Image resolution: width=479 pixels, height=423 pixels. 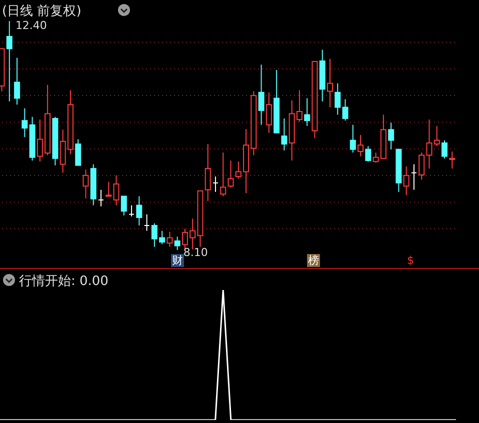 What do you see at coordinates (195, 252) in the screenshot?
I see `annotation: 8.10` at bounding box center [195, 252].